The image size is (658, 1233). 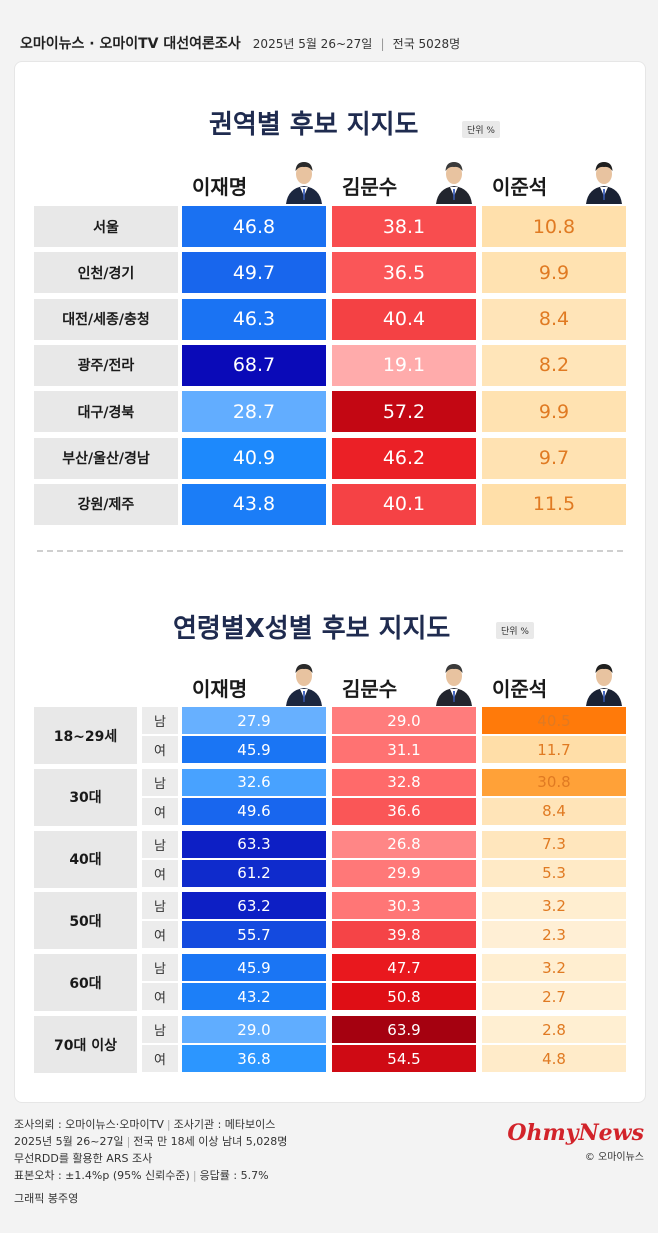 I want to click on footer-error: 표본오차 : ±1.4%p (95% 신뢰수준), so click(x=102, y=1175).